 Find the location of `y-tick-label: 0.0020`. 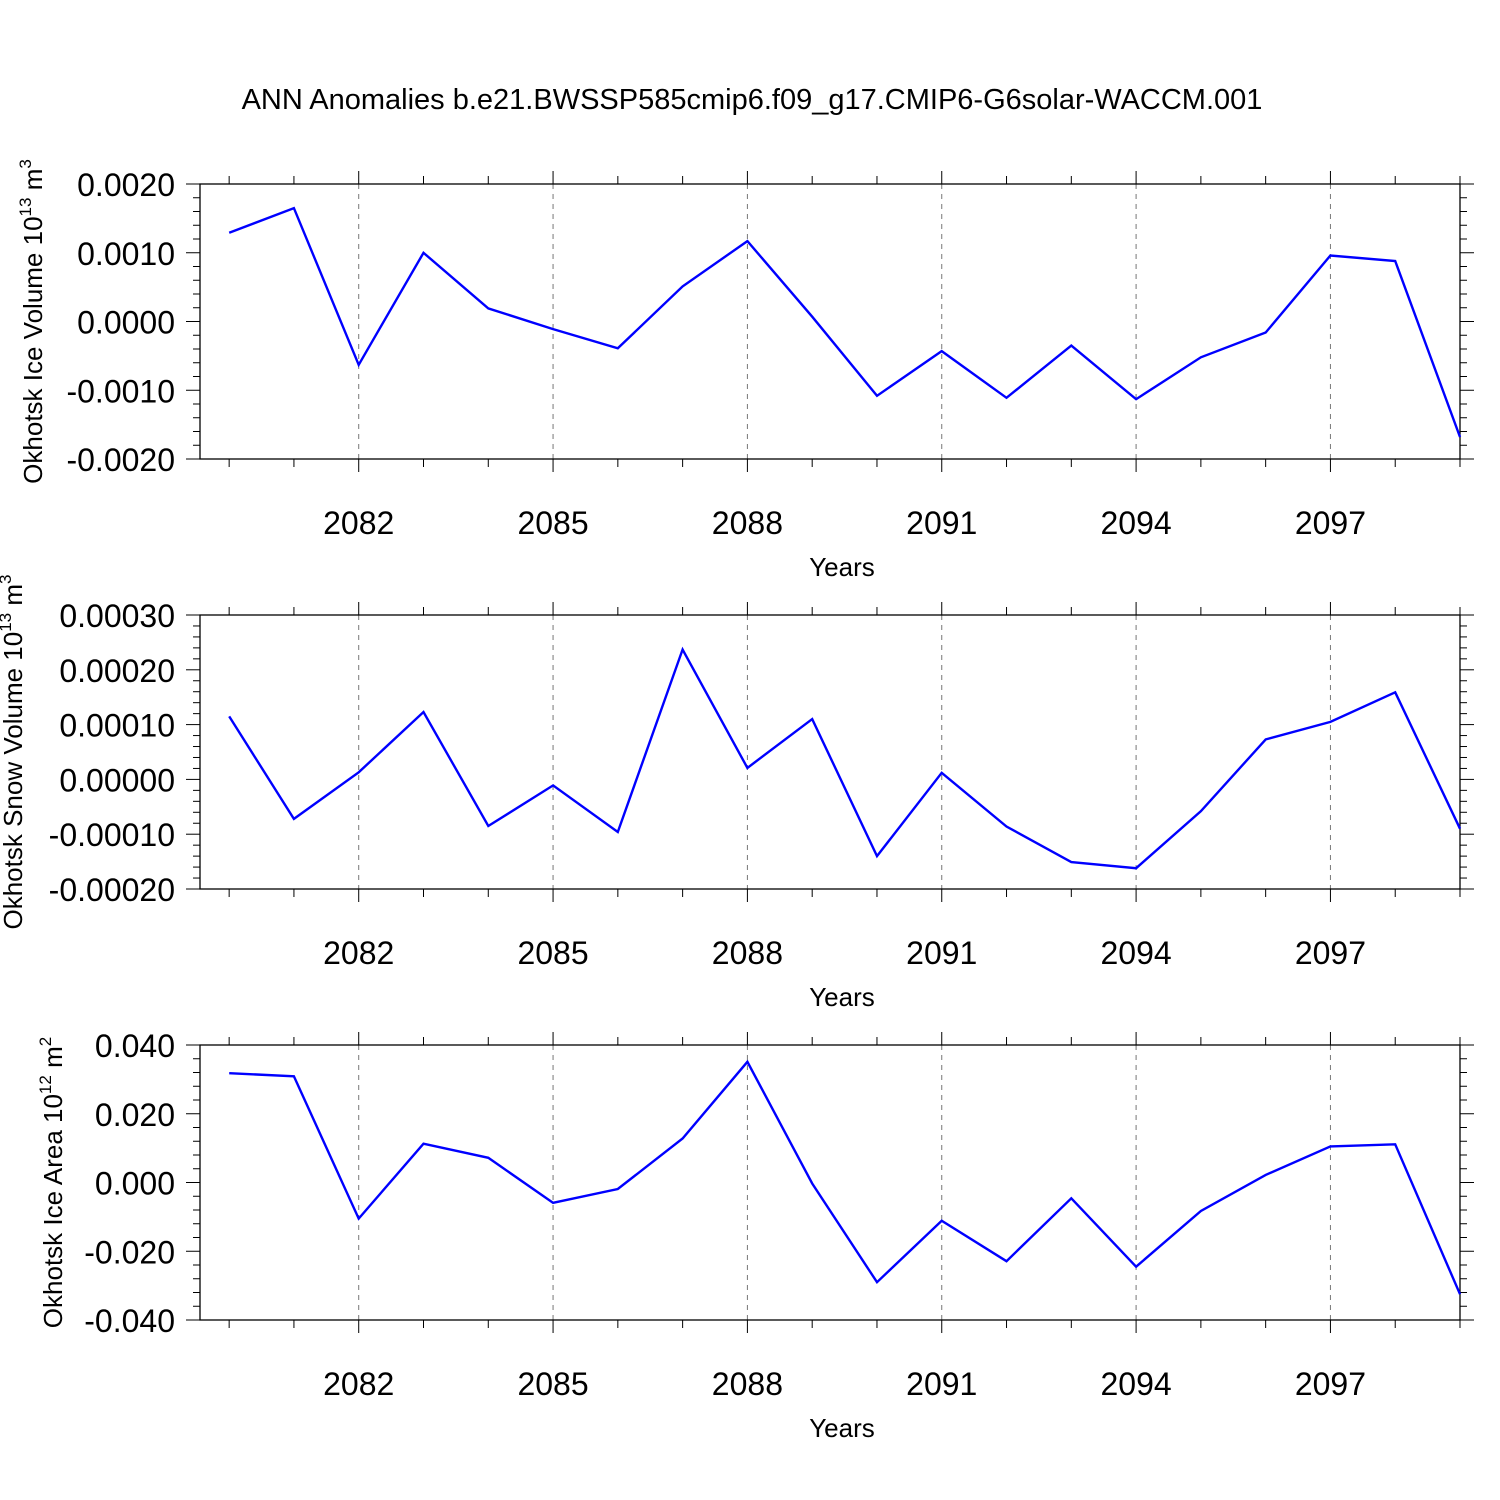

y-tick-label: 0.0020 is located at coordinates (126, 185).